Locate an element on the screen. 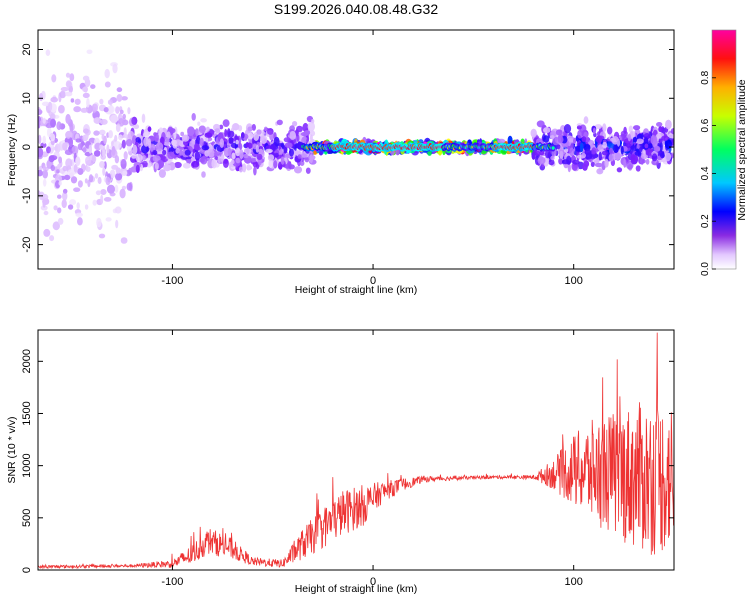 The height and width of the screenshot is (600, 750). snr-ytick-label: 1500 is located at coordinates (27, 413).